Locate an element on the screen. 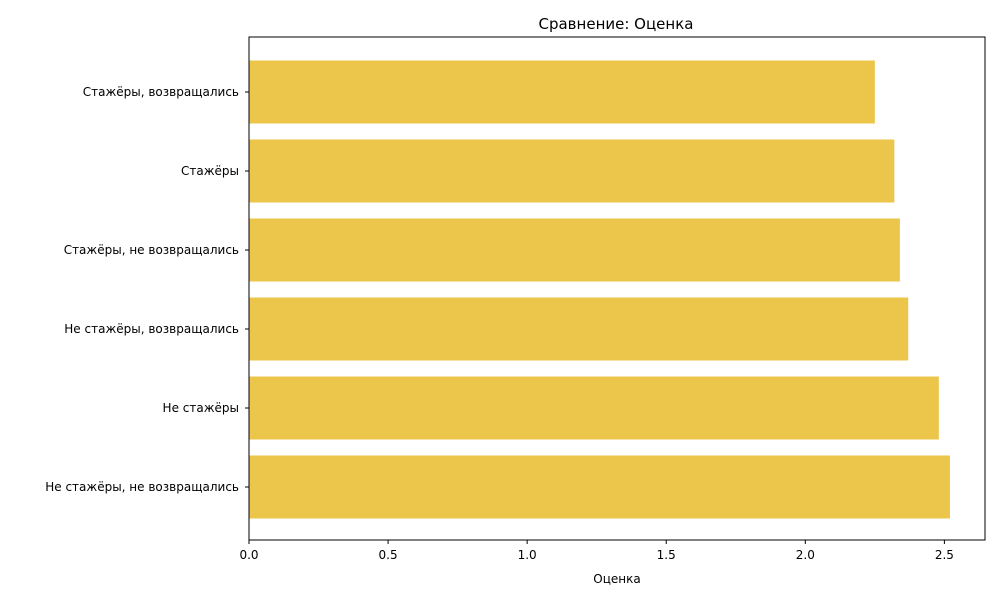 The width and height of the screenshot is (1000, 604). y-tick-label: Не стажёры, не возвращались is located at coordinates (142, 487).